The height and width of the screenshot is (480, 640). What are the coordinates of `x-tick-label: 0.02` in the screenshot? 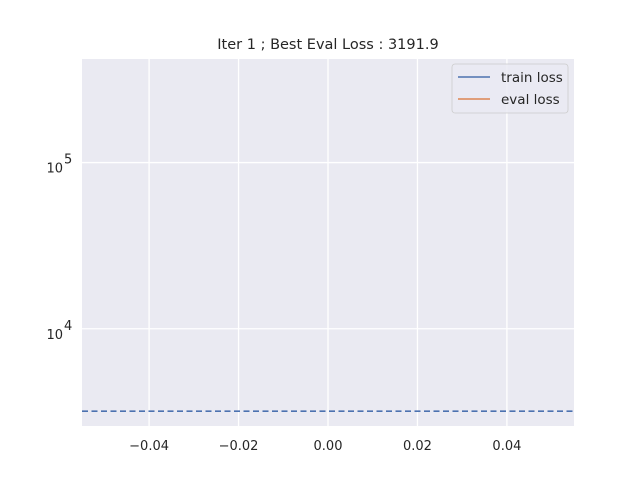 It's located at (417, 446).